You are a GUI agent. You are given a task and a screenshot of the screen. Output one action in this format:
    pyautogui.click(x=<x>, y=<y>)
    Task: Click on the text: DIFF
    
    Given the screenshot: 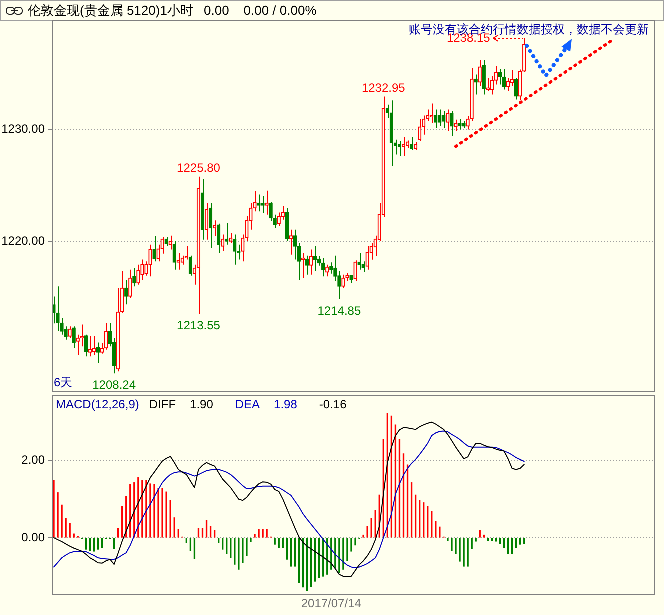 What is the action you would take?
    pyautogui.click(x=162, y=404)
    